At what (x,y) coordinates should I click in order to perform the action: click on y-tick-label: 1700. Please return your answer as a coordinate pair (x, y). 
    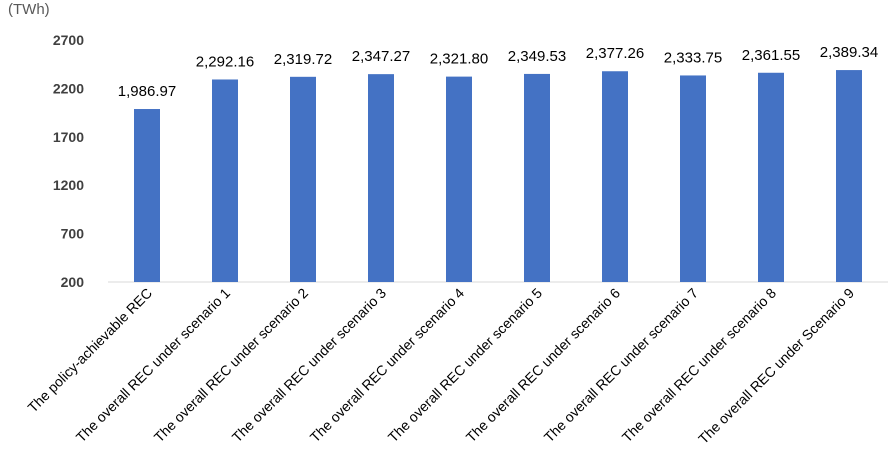
    Looking at the image, I should click on (68, 137).